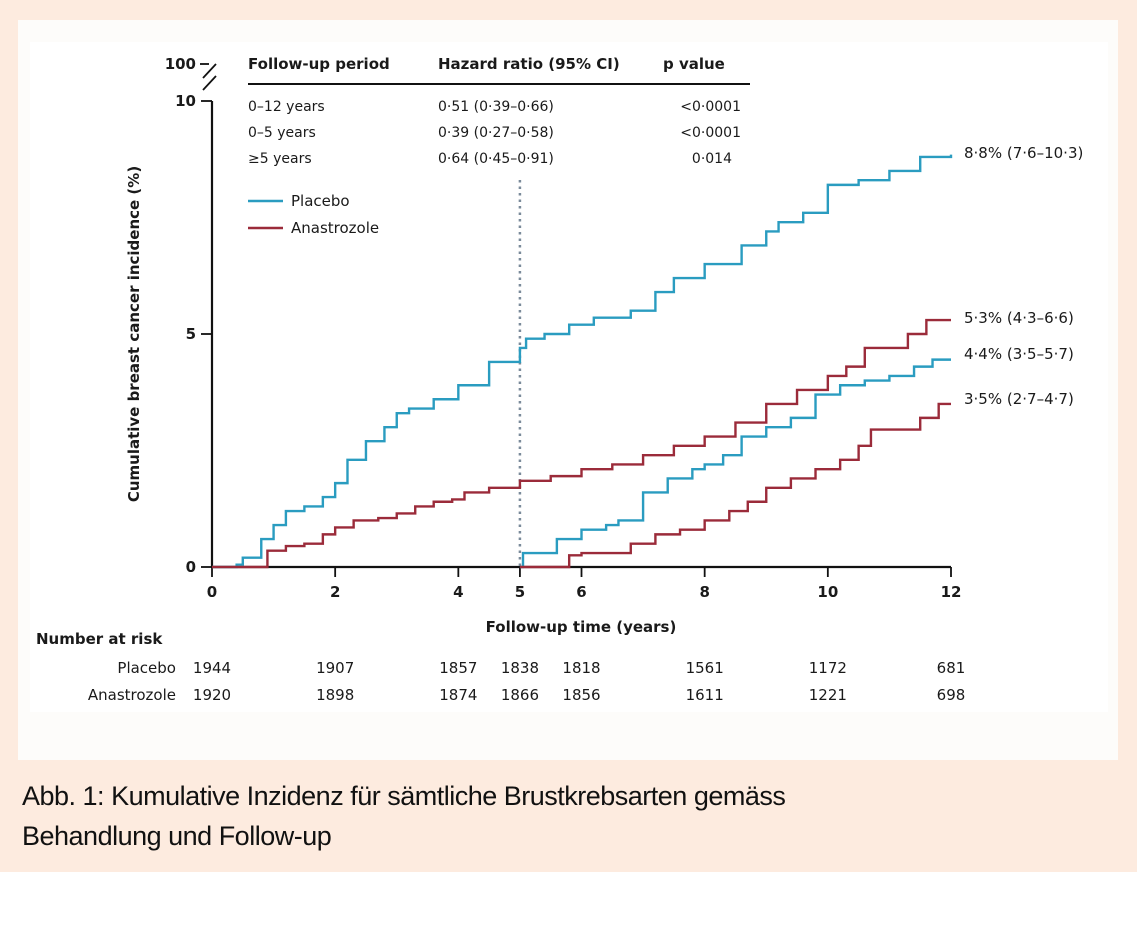 The width and height of the screenshot is (1137, 929). I want to click on y-break-label: 100, so click(180, 64).